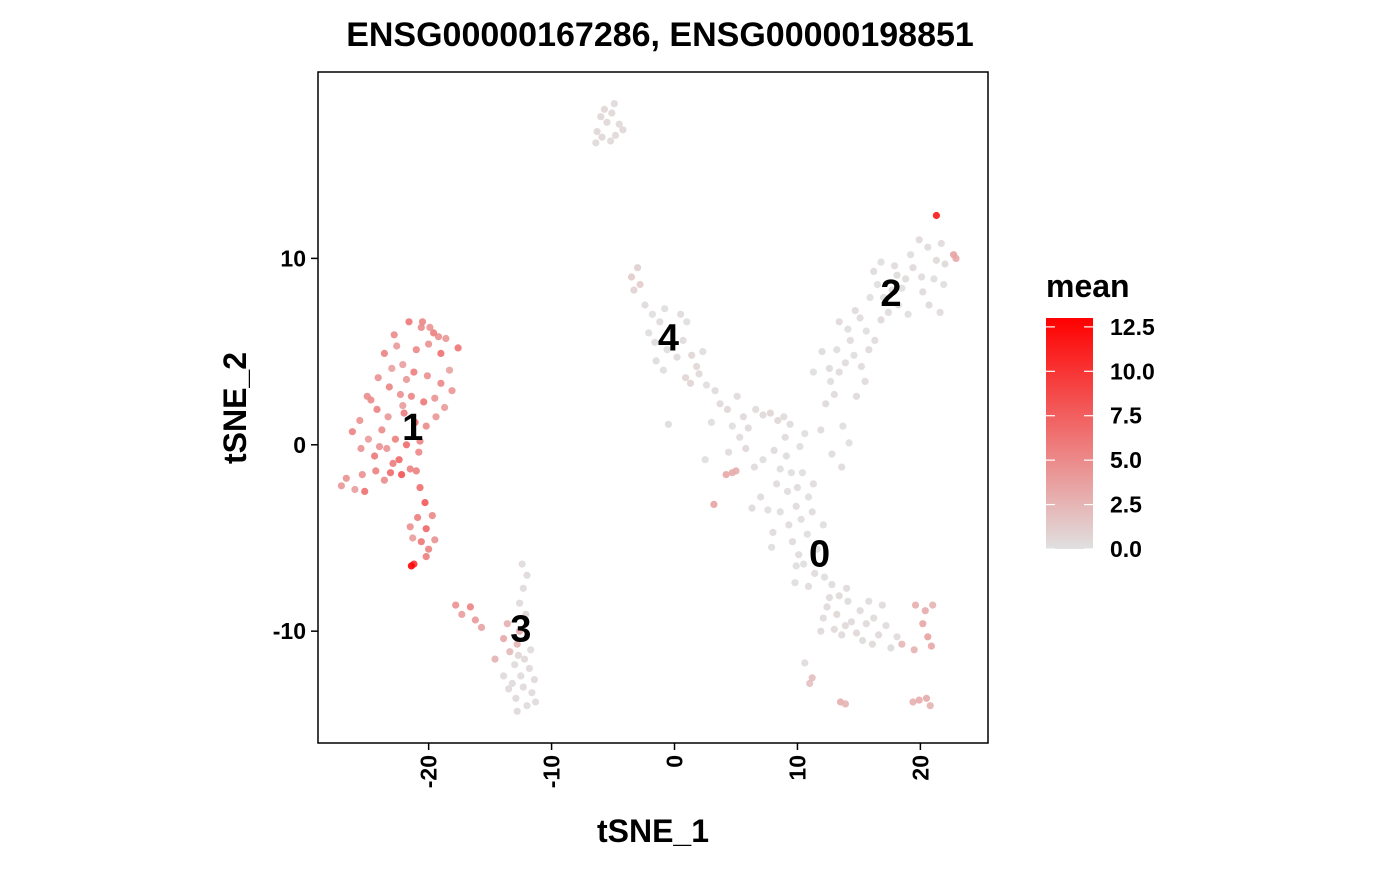 The width and height of the screenshot is (1400, 871). Describe the element at coordinates (819, 555) in the screenshot. I see `cluster-label: 0` at that location.